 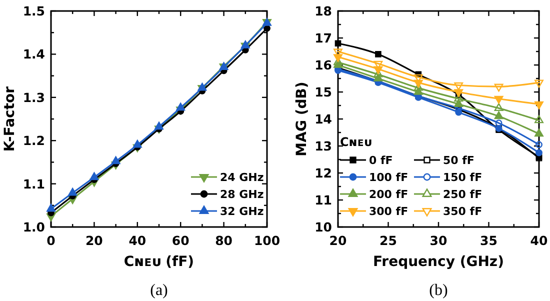 What do you see at coordinates (462, 177) in the screenshot?
I see `legend-label: 150 fF` at bounding box center [462, 177].